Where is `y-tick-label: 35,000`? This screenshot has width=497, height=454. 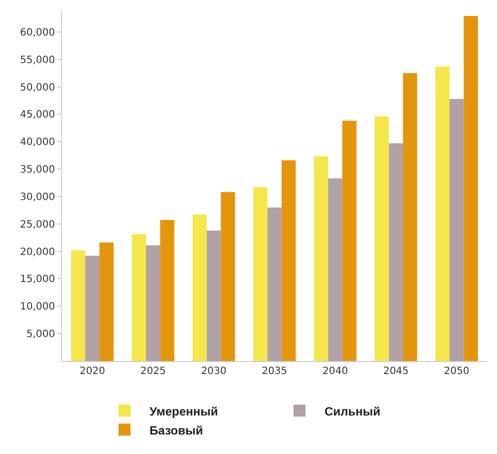 y-tick-label: 35,000 is located at coordinates (37, 170).